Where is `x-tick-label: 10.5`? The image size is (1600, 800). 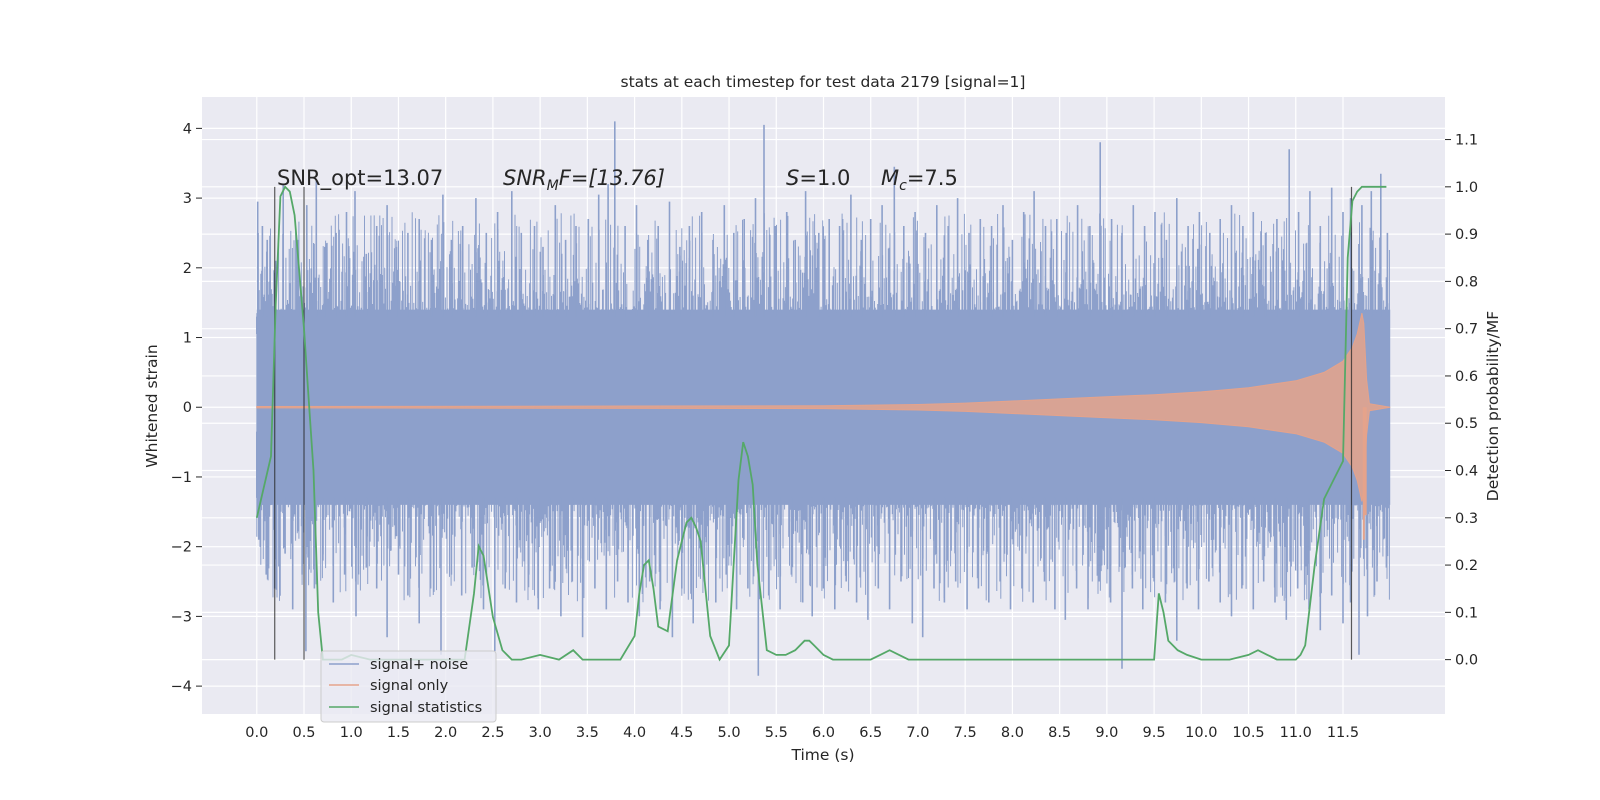
x-tick-label: 10.5 is located at coordinates (1248, 733).